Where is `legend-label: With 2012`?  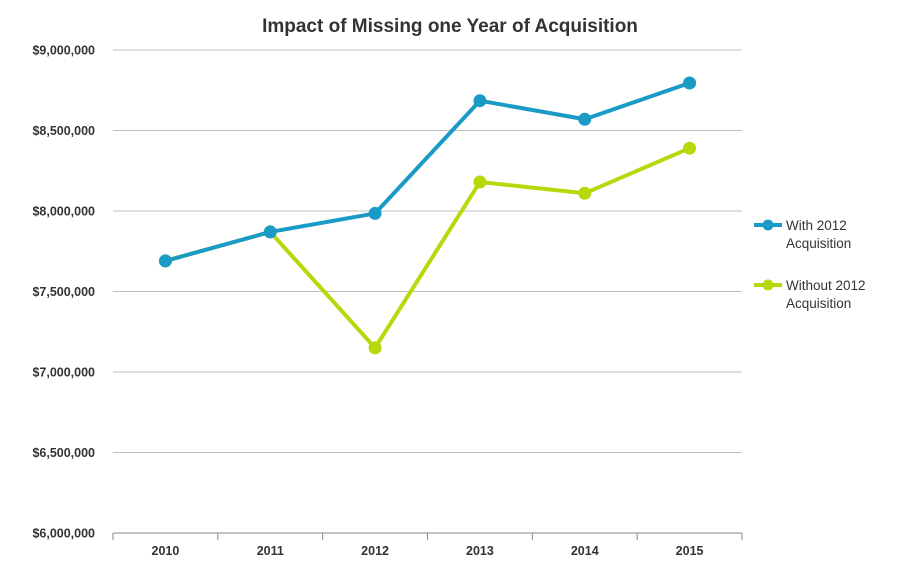 legend-label: With 2012 is located at coordinates (816, 225).